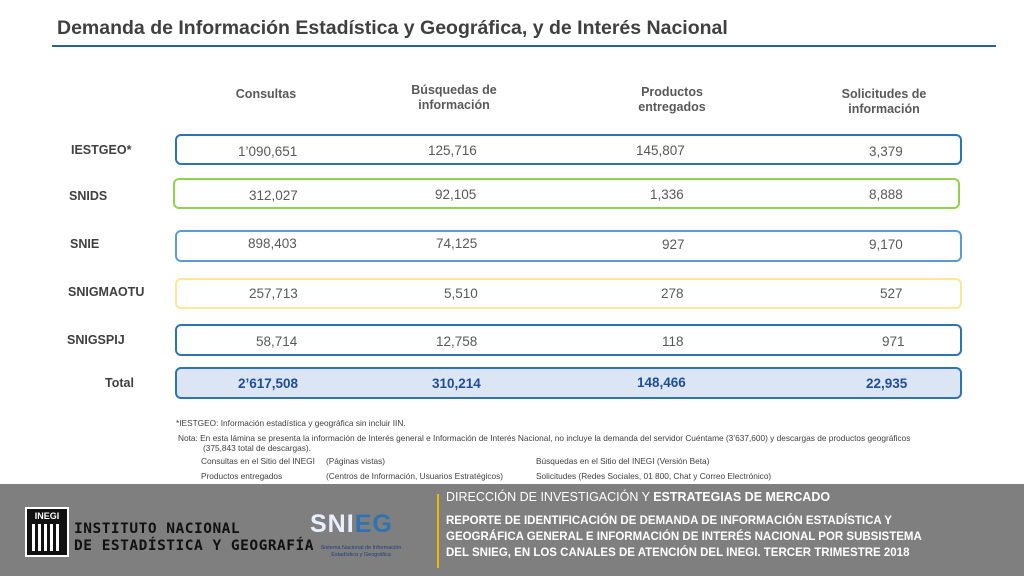 This screenshot has height=576, width=1024. Describe the element at coordinates (242, 476) in the screenshot. I see `footnote-def-productos: Productos entregados` at that location.